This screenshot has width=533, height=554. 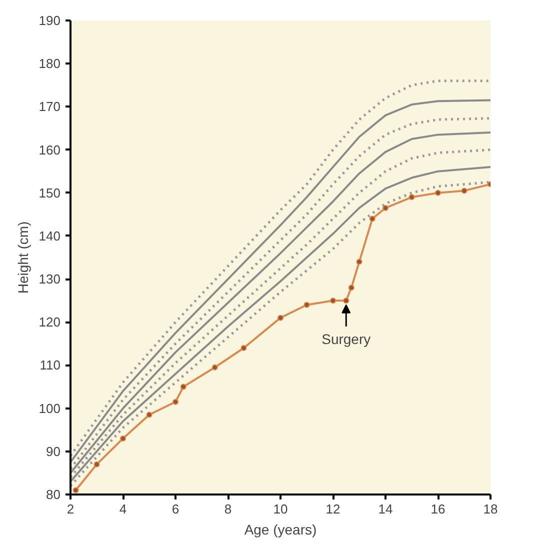 I want to click on y-axis-title: Height (cm), so click(x=22, y=257).